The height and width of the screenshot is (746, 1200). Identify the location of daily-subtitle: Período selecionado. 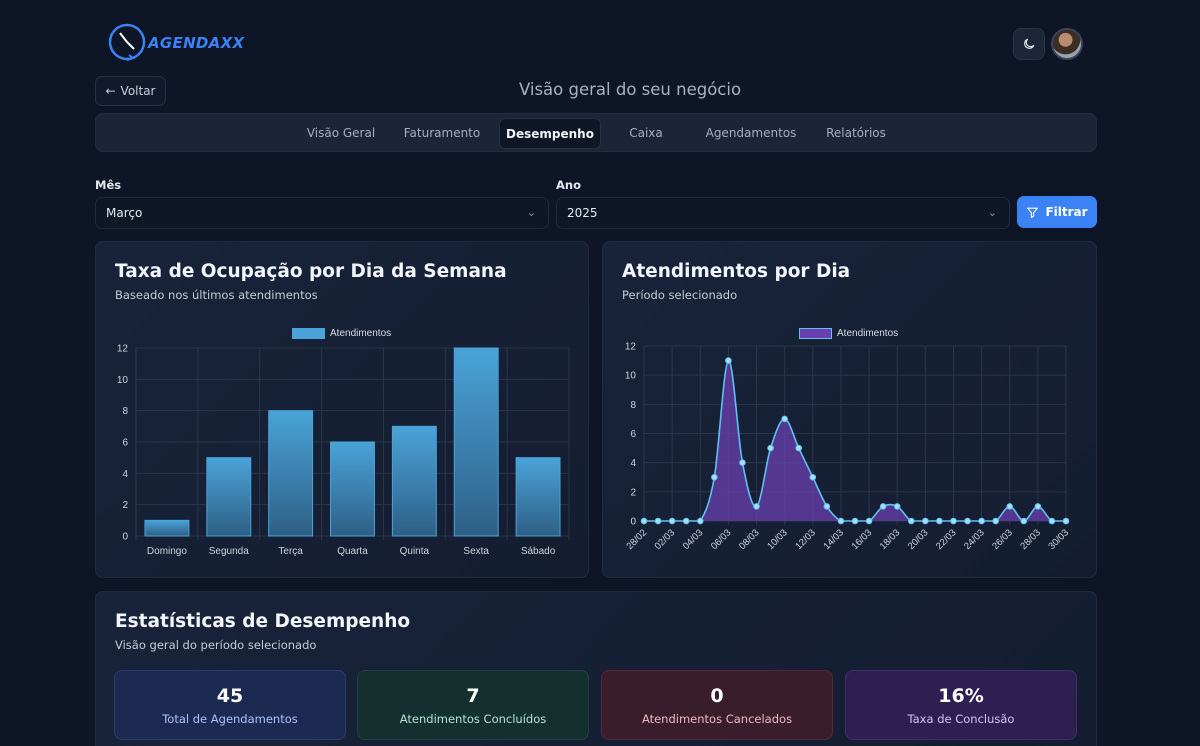
(680, 295).